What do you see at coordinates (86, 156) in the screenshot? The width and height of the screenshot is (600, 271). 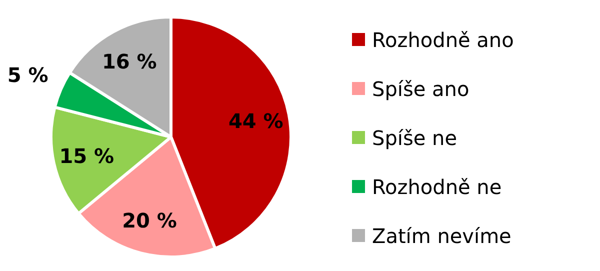 I see `data-label: 15 %` at bounding box center [86, 156].